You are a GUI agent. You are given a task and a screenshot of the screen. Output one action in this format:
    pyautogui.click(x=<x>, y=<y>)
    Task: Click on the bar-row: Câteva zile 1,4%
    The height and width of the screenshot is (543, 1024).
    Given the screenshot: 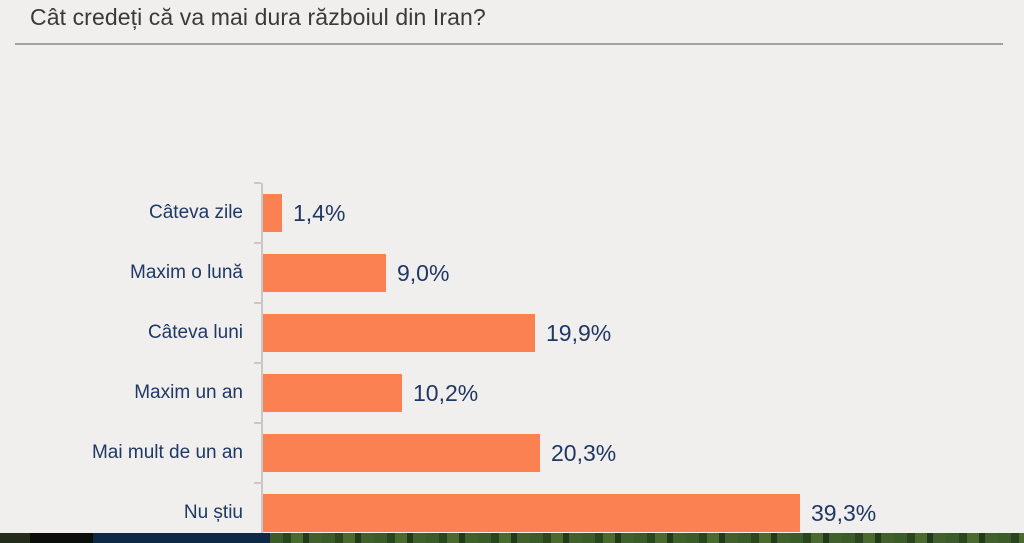 What is the action you would take?
    pyautogui.click(x=512, y=213)
    